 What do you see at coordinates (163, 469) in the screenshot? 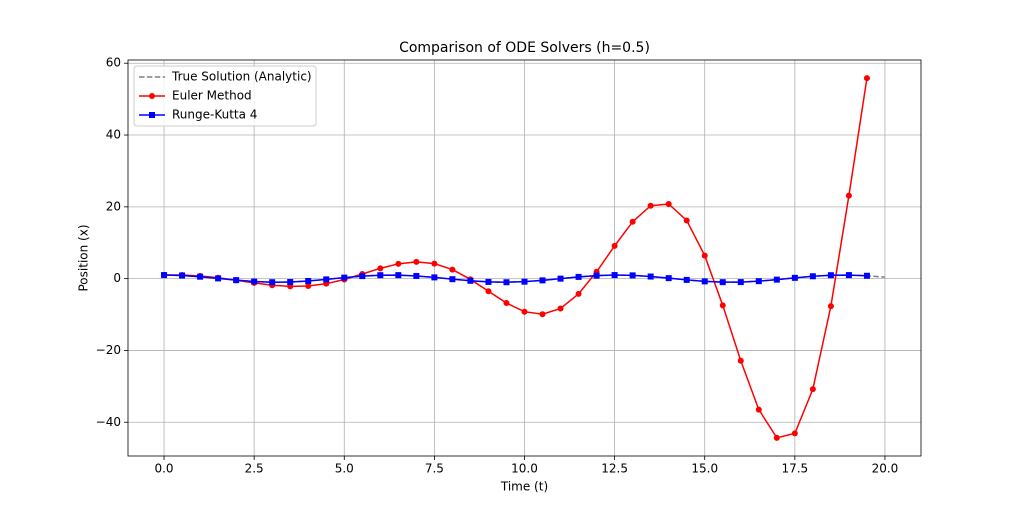
I see `x-tick-label: 0.0` at bounding box center [163, 469].